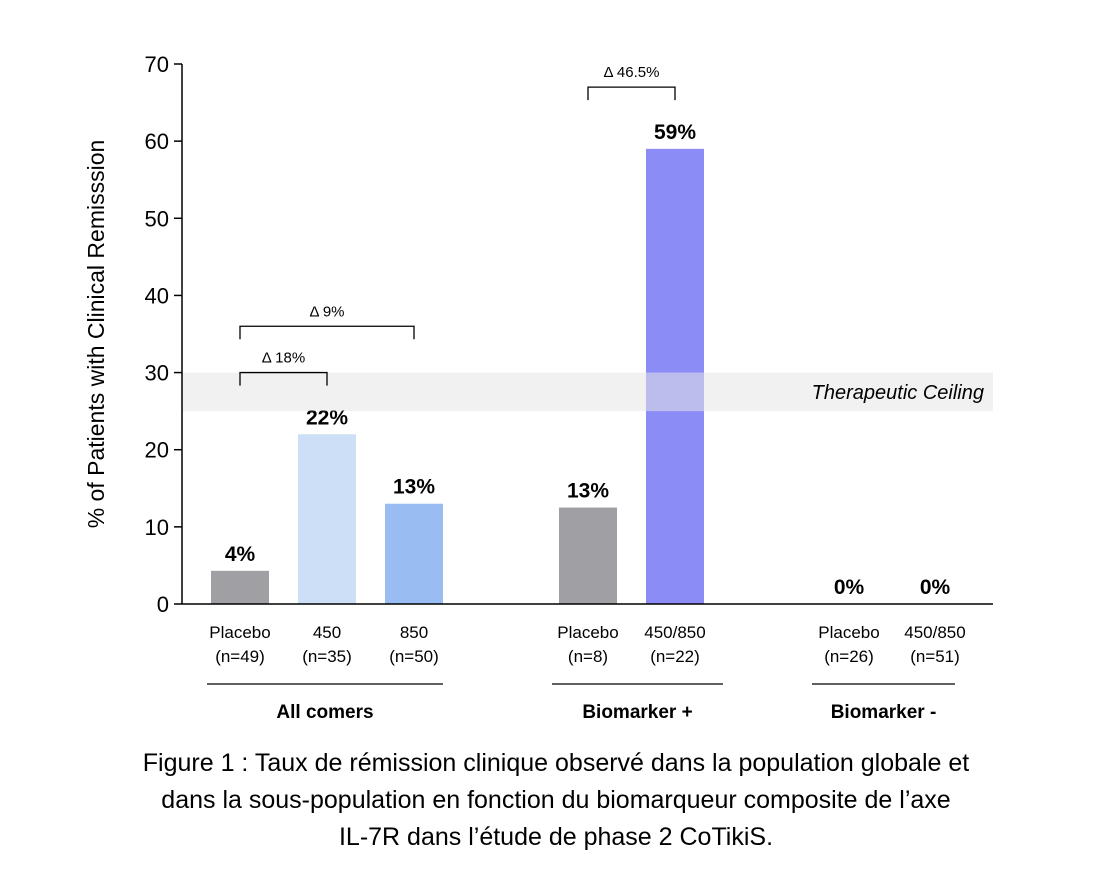 Image resolution: width=1112 pixels, height=872 pixels. I want to click on y-tick-label: 0, so click(163, 604).